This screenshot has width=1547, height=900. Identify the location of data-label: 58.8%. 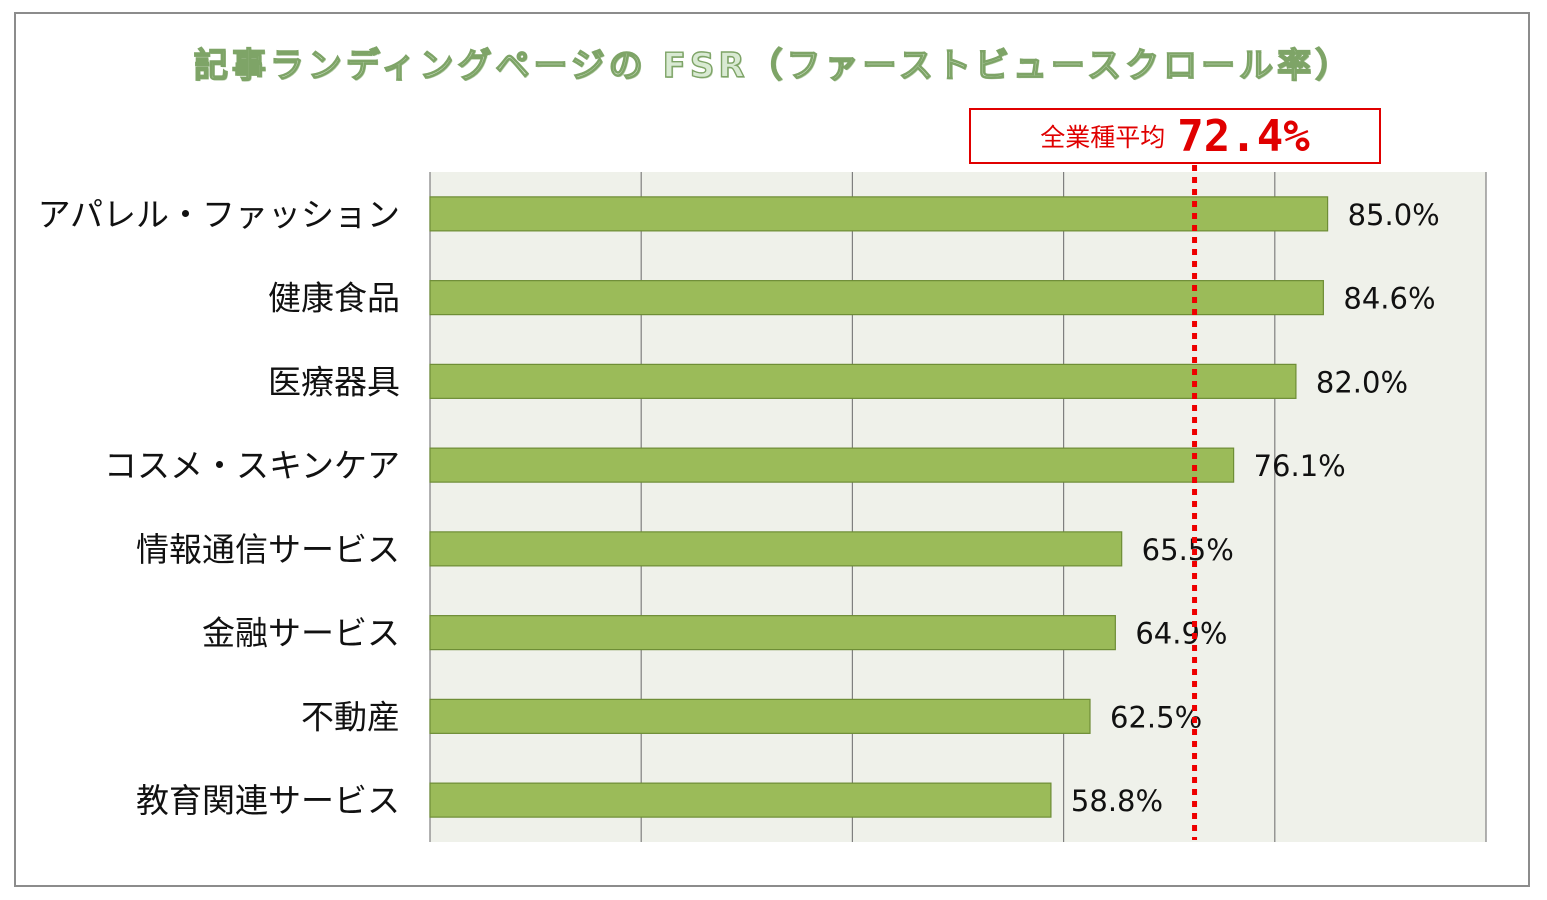
(1117, 801).